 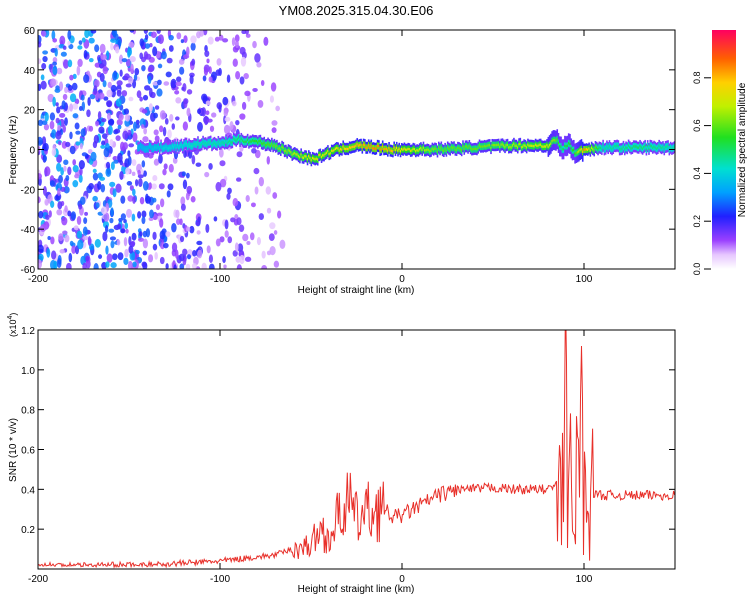 I want to click on x-tick-label: 0, so click(x=402, y=579).